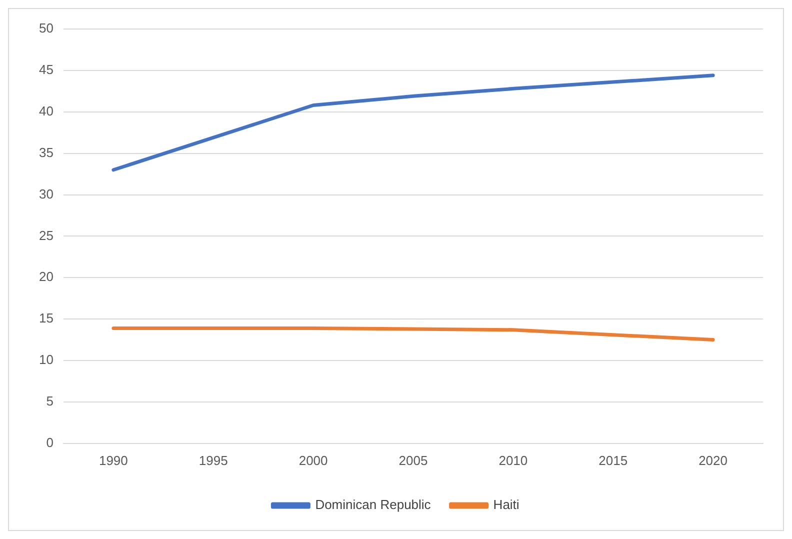 Image resolution: width=792 pixels, height=539 pixels. I want to click on x-tick-label: 2005, so click(413, 460).